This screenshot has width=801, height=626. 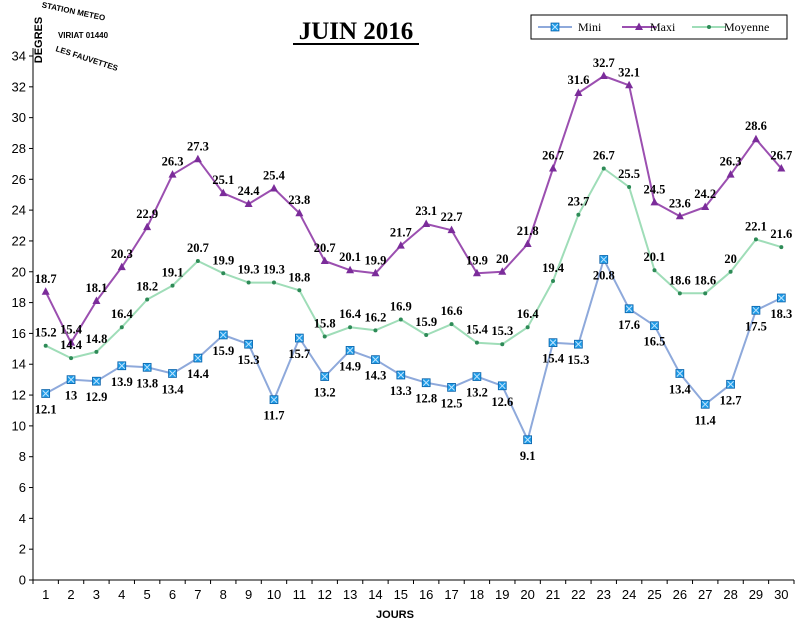 What do you see at coordinates (553, 359) in the screenshot?
I see `mini-data-label: 15.4` at bounding box center [553, 359].